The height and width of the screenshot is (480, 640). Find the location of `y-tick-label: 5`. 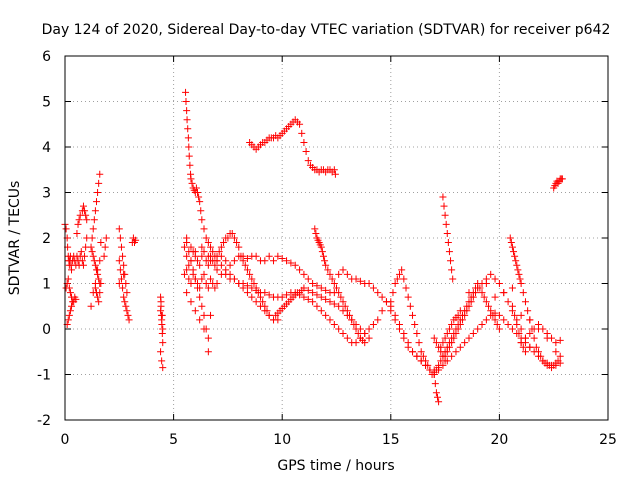

y-tick-label: 5 is located at coordinates (46, 103).